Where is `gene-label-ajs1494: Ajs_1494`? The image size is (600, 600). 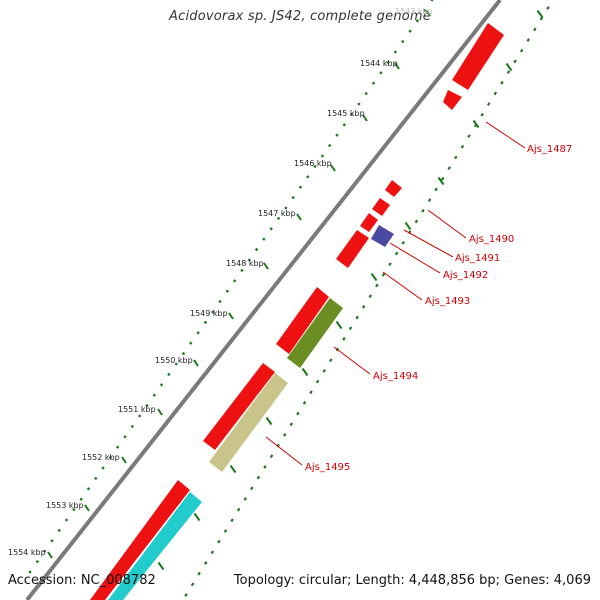 gene-label-ajs1494: Ajs_1494 is located at coordinates (395, 376).